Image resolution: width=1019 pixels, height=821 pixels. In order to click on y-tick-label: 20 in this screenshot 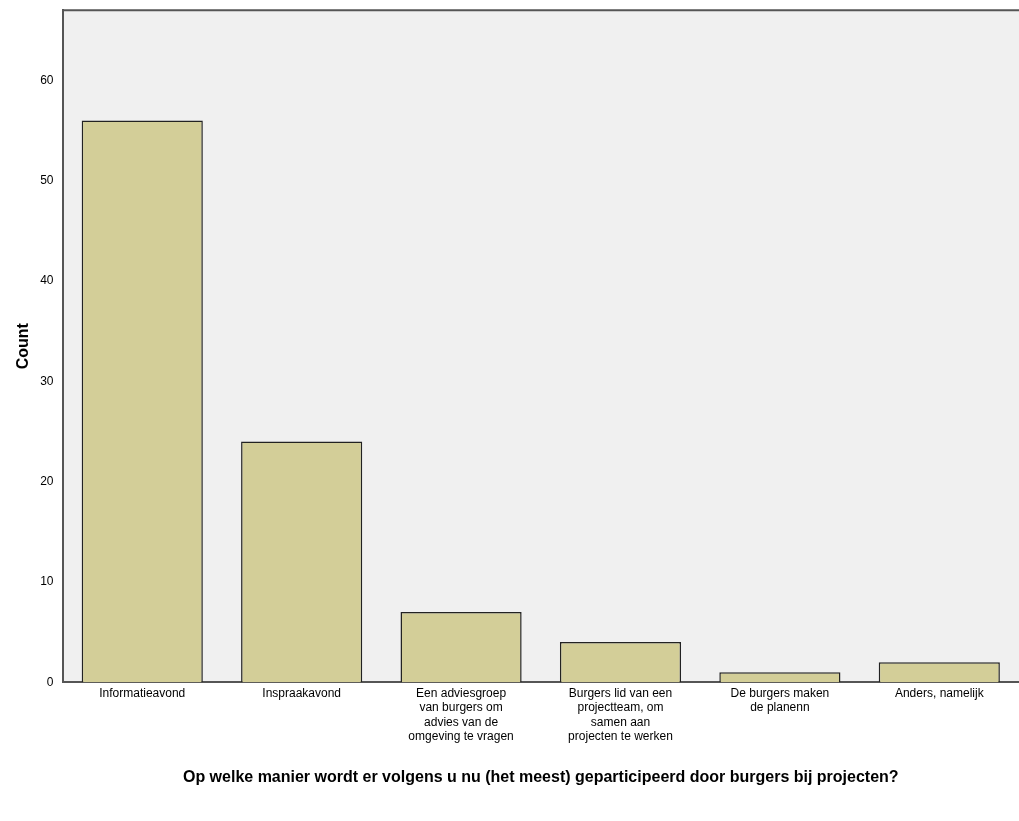, I will do `click(47, 480)`.